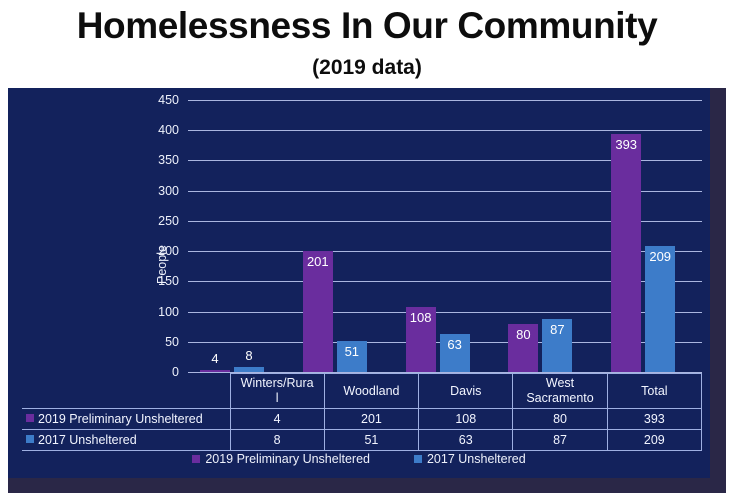 This screenshot has width=734, height=500. What do you see at coordinates (249, 356) in the screenshot?
I see `bar-value-label: 8` at bounding box center [249, 356].